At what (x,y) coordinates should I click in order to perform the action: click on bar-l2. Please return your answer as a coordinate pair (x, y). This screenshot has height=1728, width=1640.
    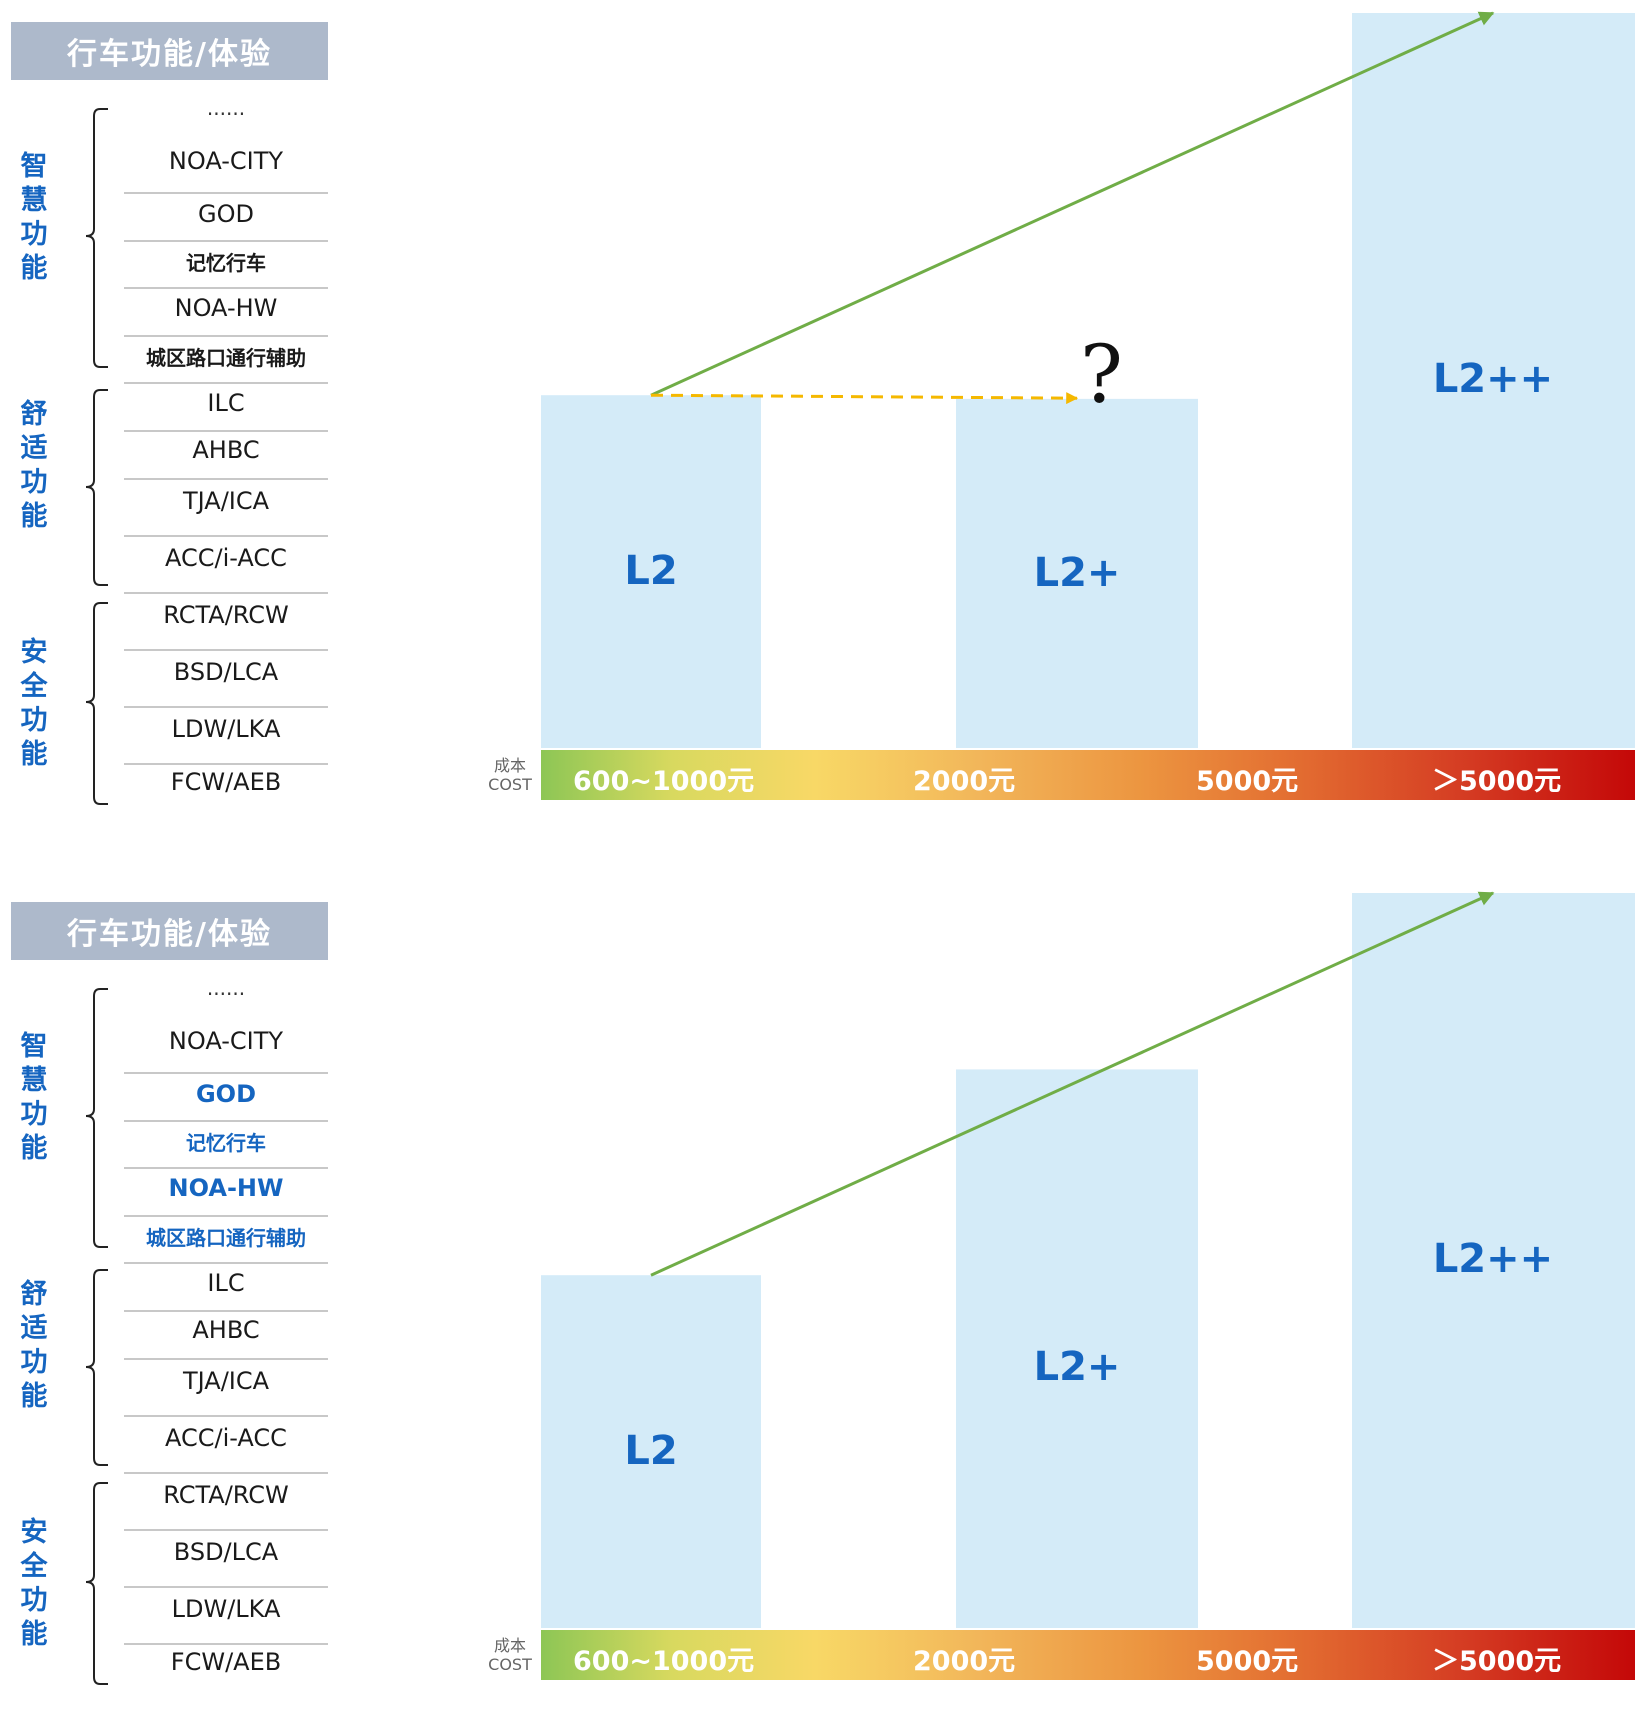
    Looking at the image, I should click on (651, 571).